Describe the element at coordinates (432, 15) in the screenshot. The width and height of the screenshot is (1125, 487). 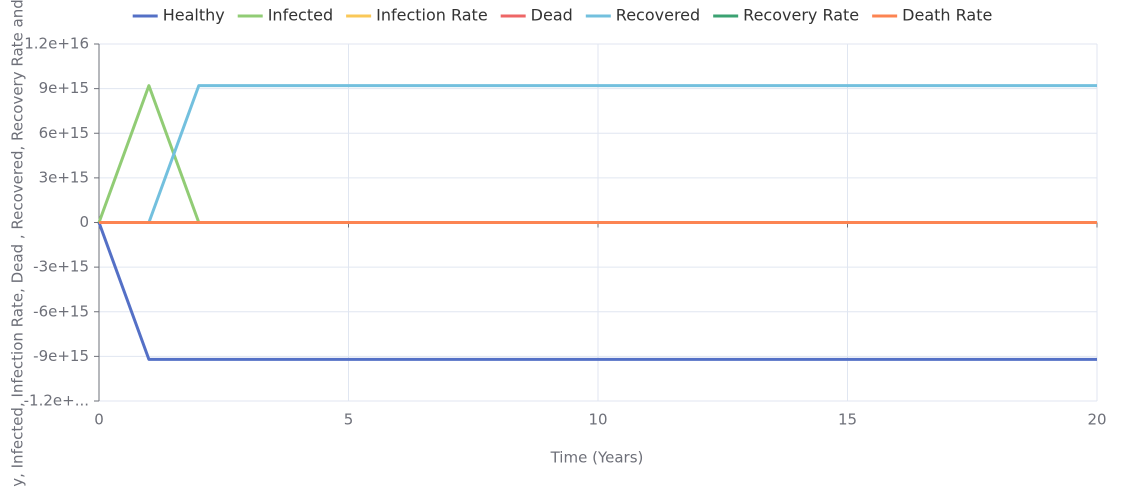
I see `legend-label: Infection Rate` at that location.